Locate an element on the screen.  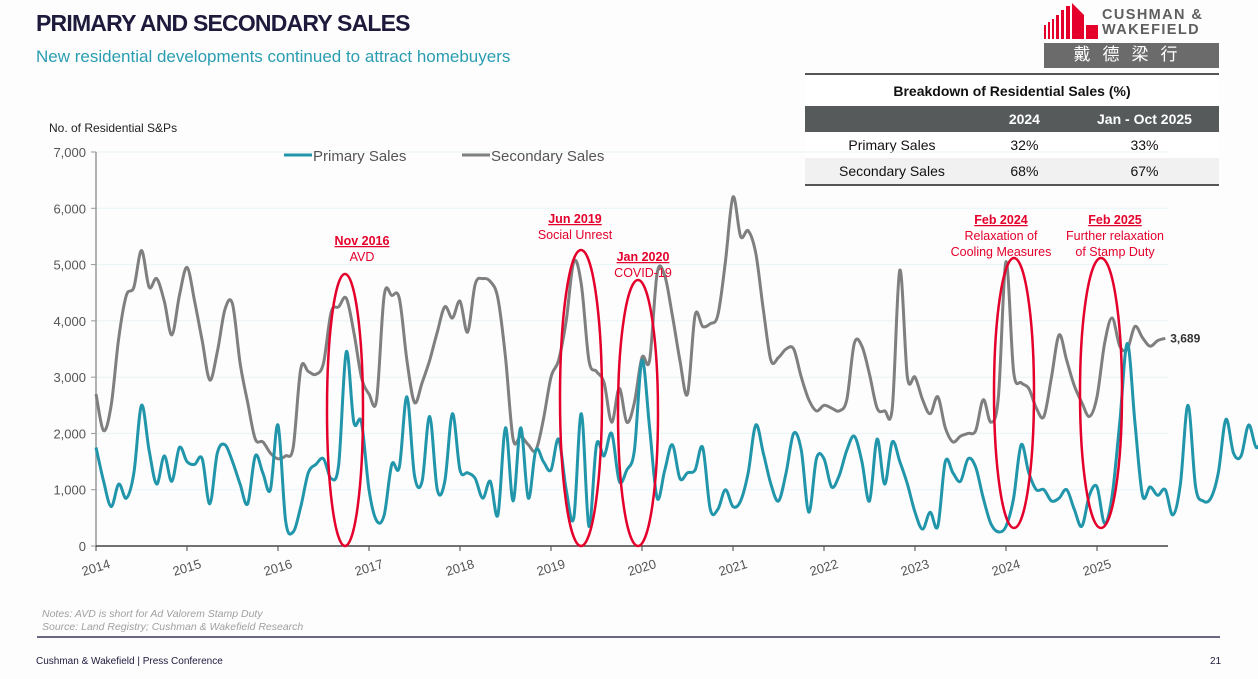
annotation-text: Further relaxation of Stamp Duty is located at coordinates (1115, 244).